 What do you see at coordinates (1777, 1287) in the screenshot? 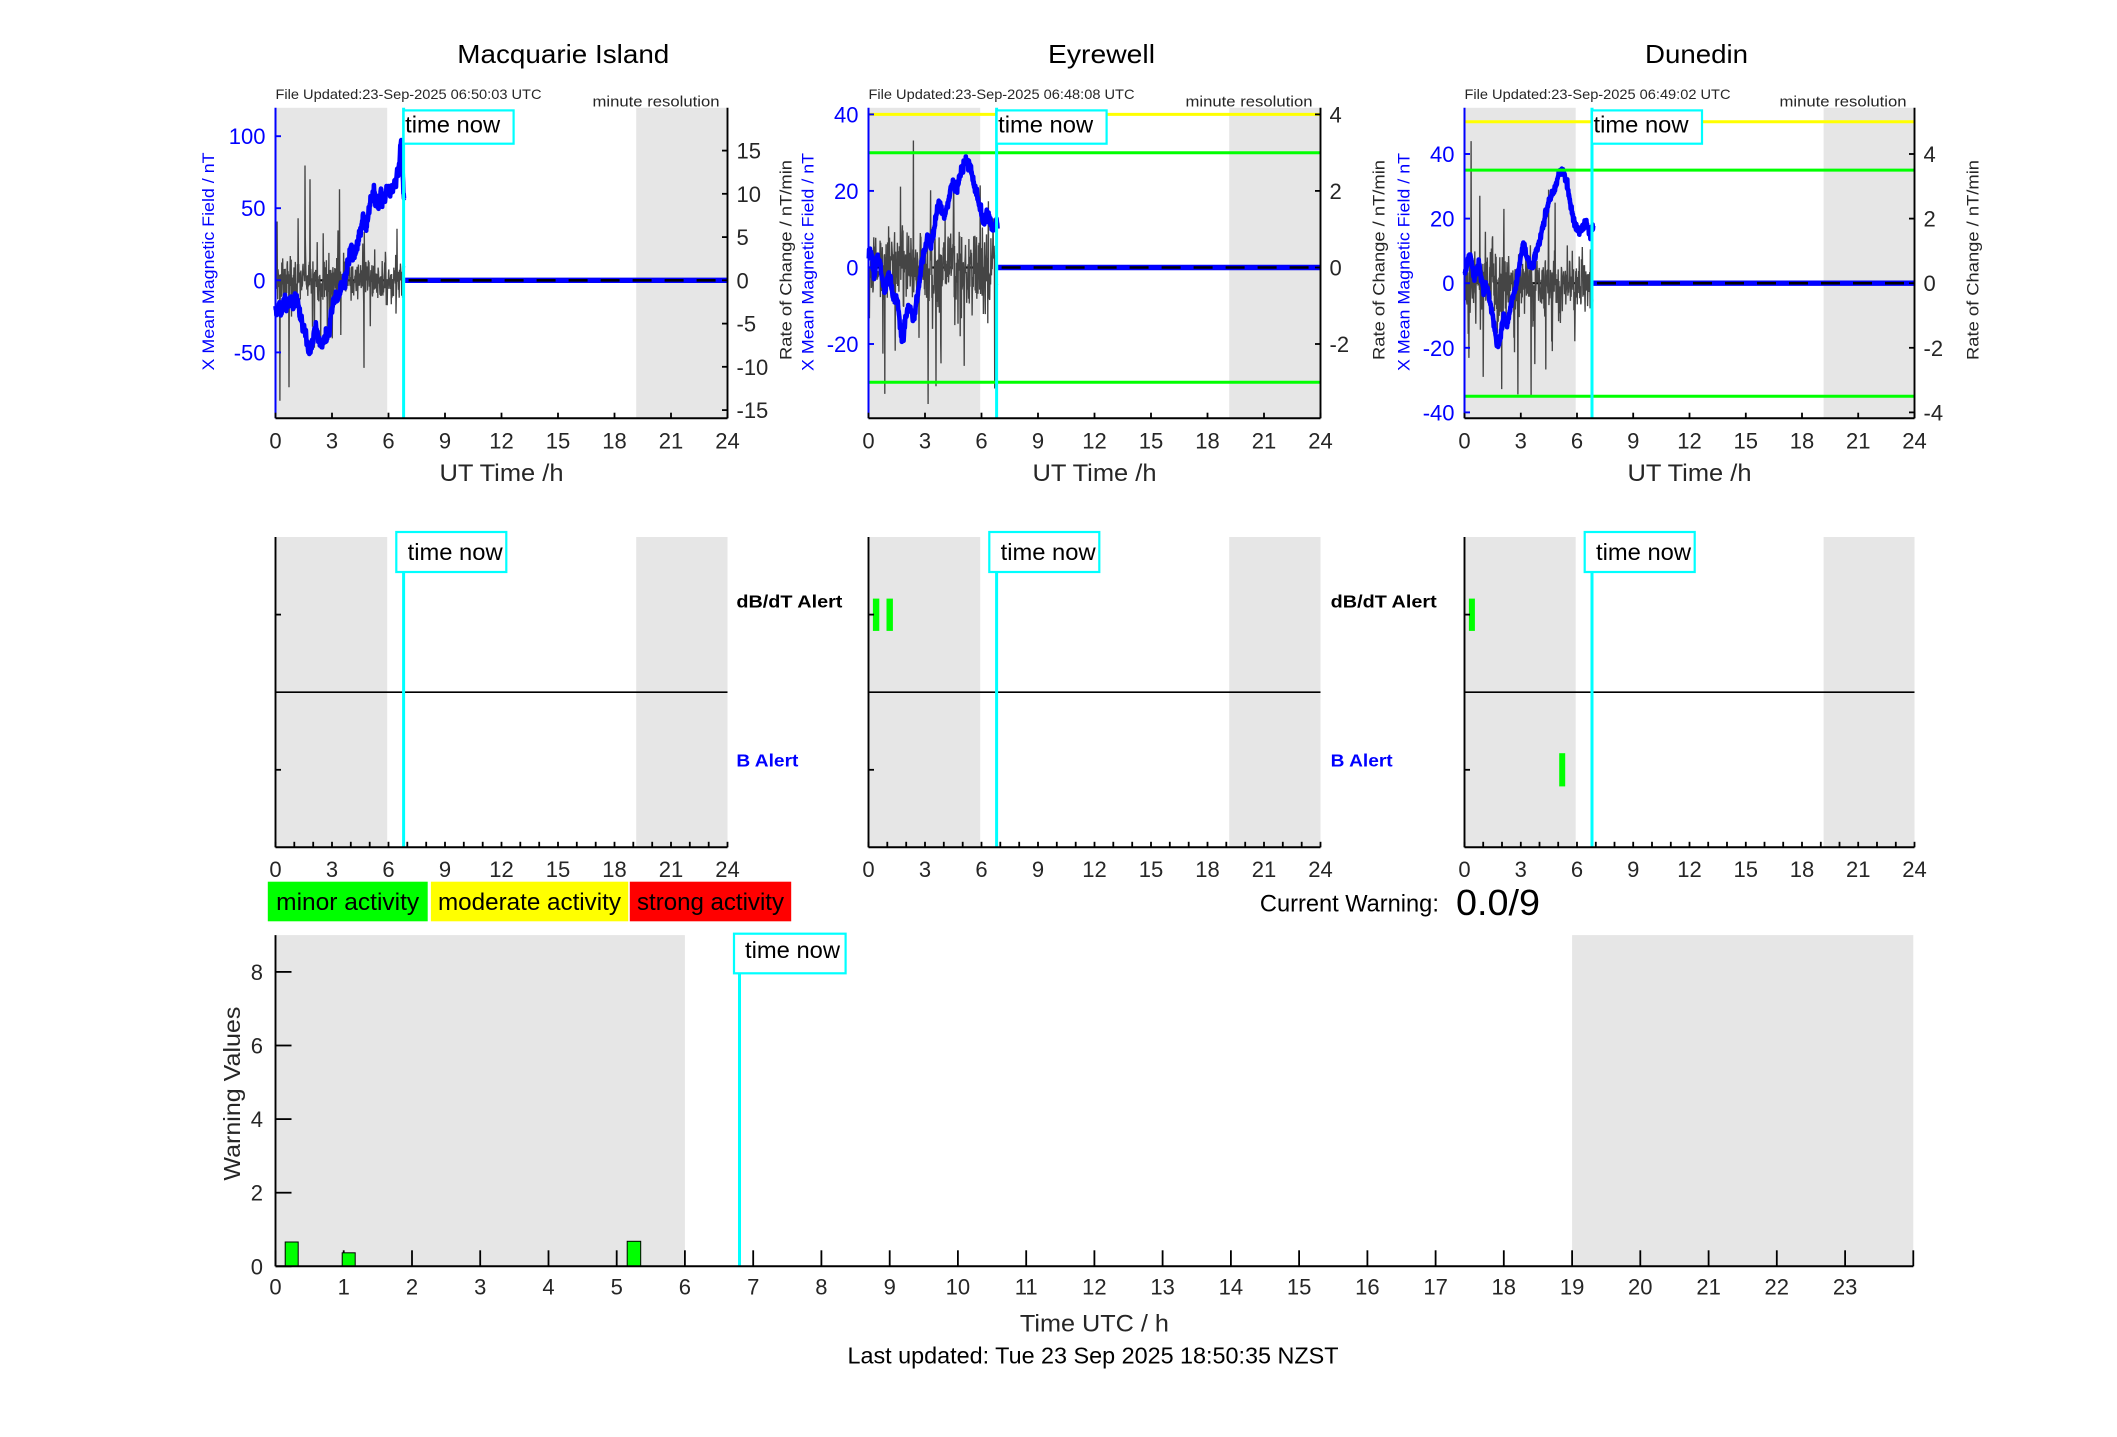
I see `svg-text: 22` at bounding box center [1777, 1287].